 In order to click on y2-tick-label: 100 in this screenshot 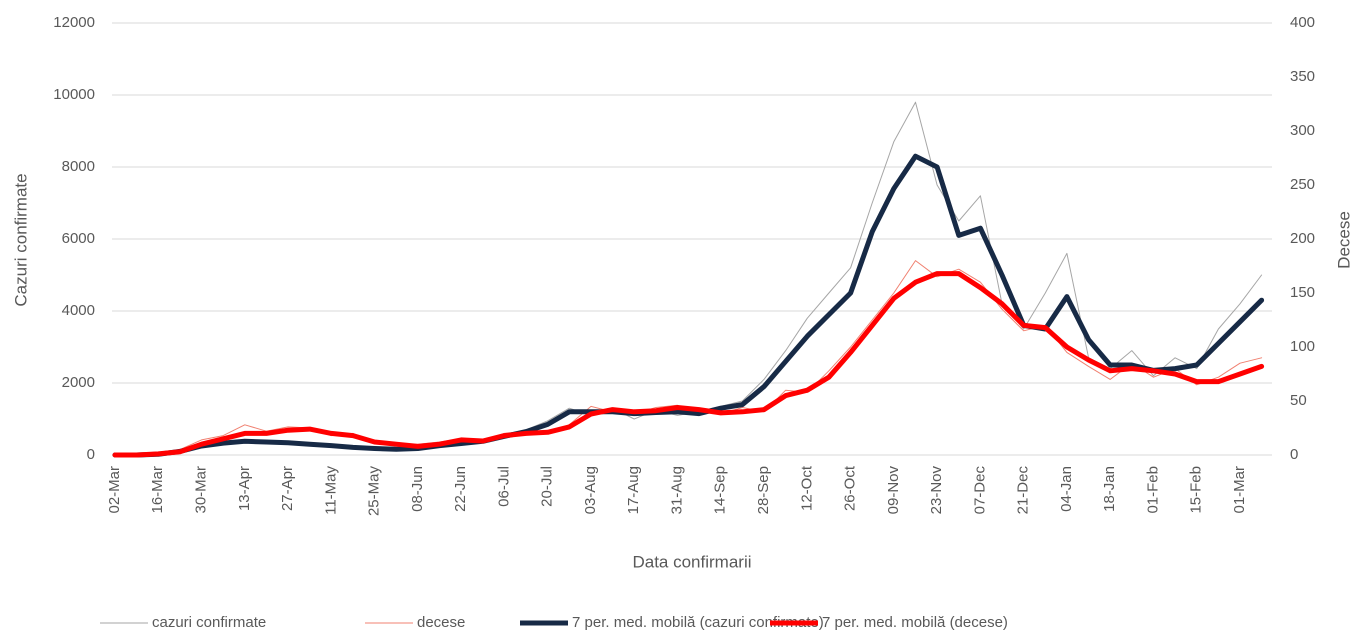, I will do `click(1302, 346)`.